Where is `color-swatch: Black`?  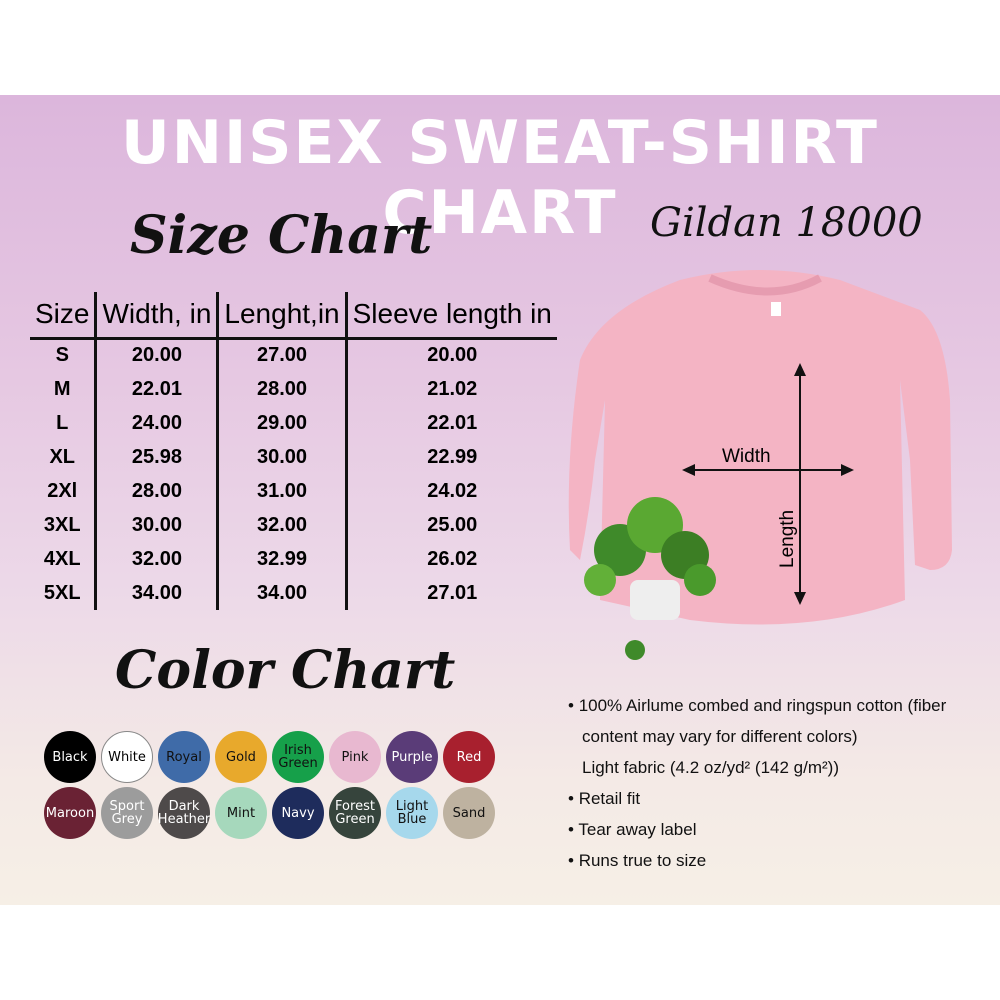
color-swatch: Black is located at coordinates (70, 757).